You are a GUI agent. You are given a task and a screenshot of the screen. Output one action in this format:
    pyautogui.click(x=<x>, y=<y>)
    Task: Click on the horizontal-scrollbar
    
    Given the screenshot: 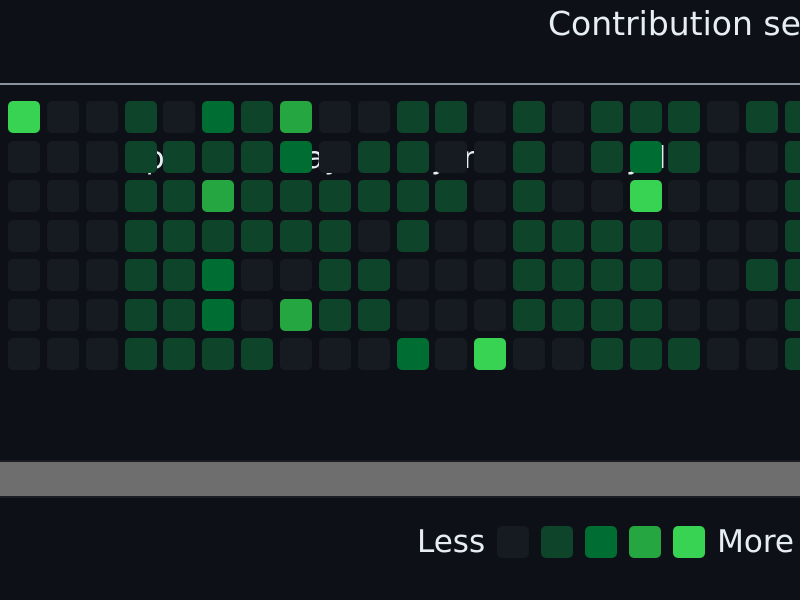 What is the action you would take?
    pyautogui.click(x=400, y=479)
    